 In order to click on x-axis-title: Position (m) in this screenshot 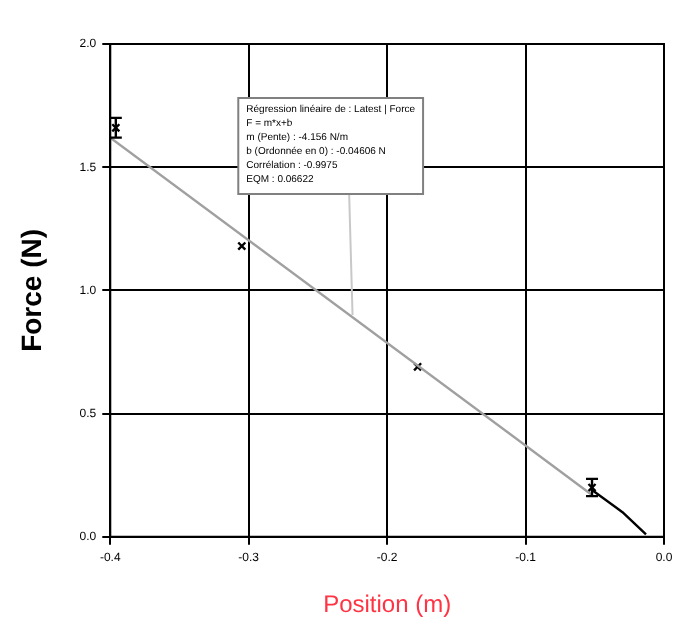, I will do `click(387, 604)`.